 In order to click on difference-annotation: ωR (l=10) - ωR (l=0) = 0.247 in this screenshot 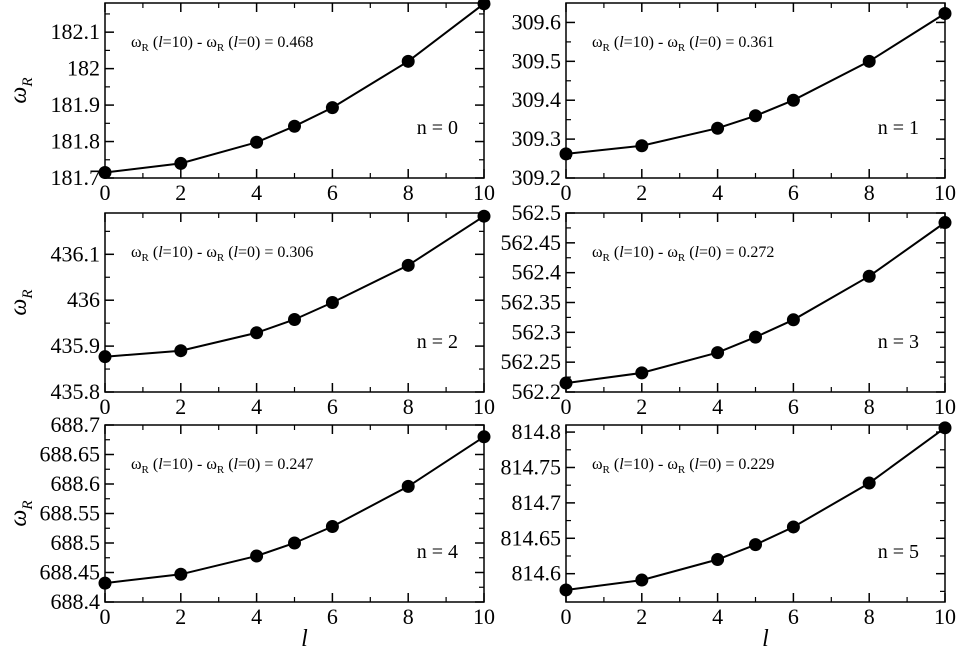, I will do `click(222, 466)`.